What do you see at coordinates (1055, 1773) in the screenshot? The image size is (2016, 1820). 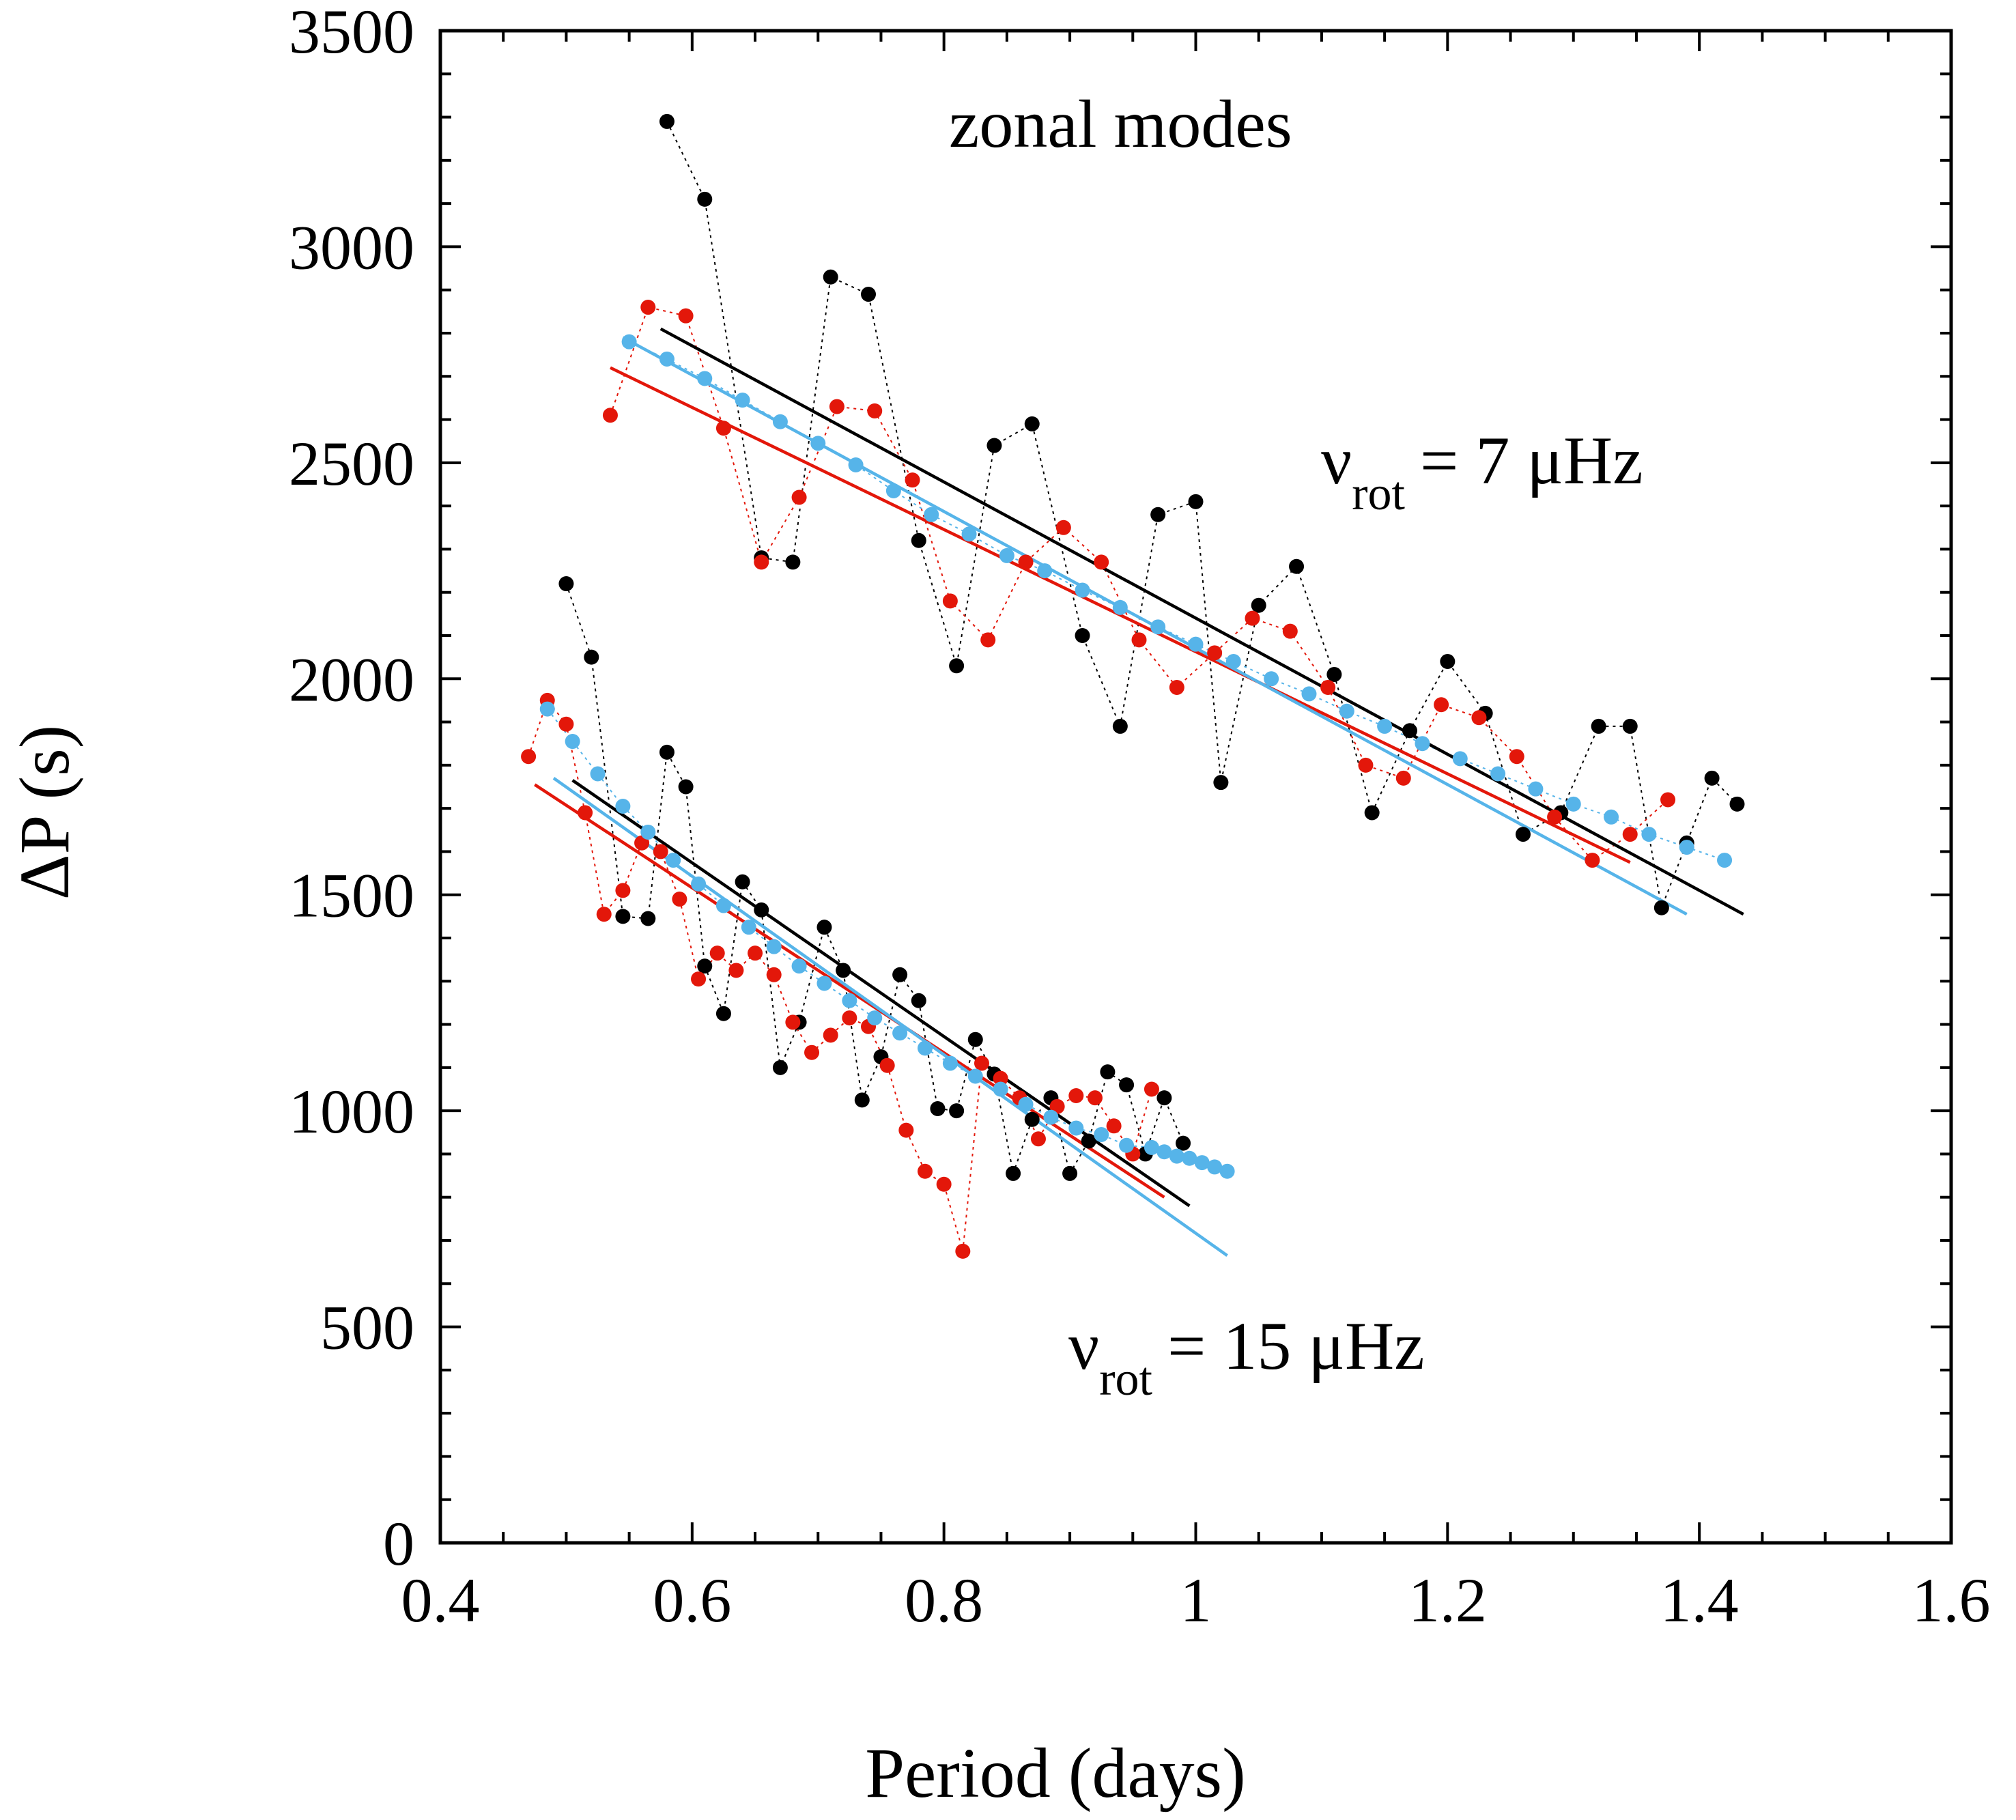 I see `x-axis-title: Period (days)` at bounding box center [1055, 1773].